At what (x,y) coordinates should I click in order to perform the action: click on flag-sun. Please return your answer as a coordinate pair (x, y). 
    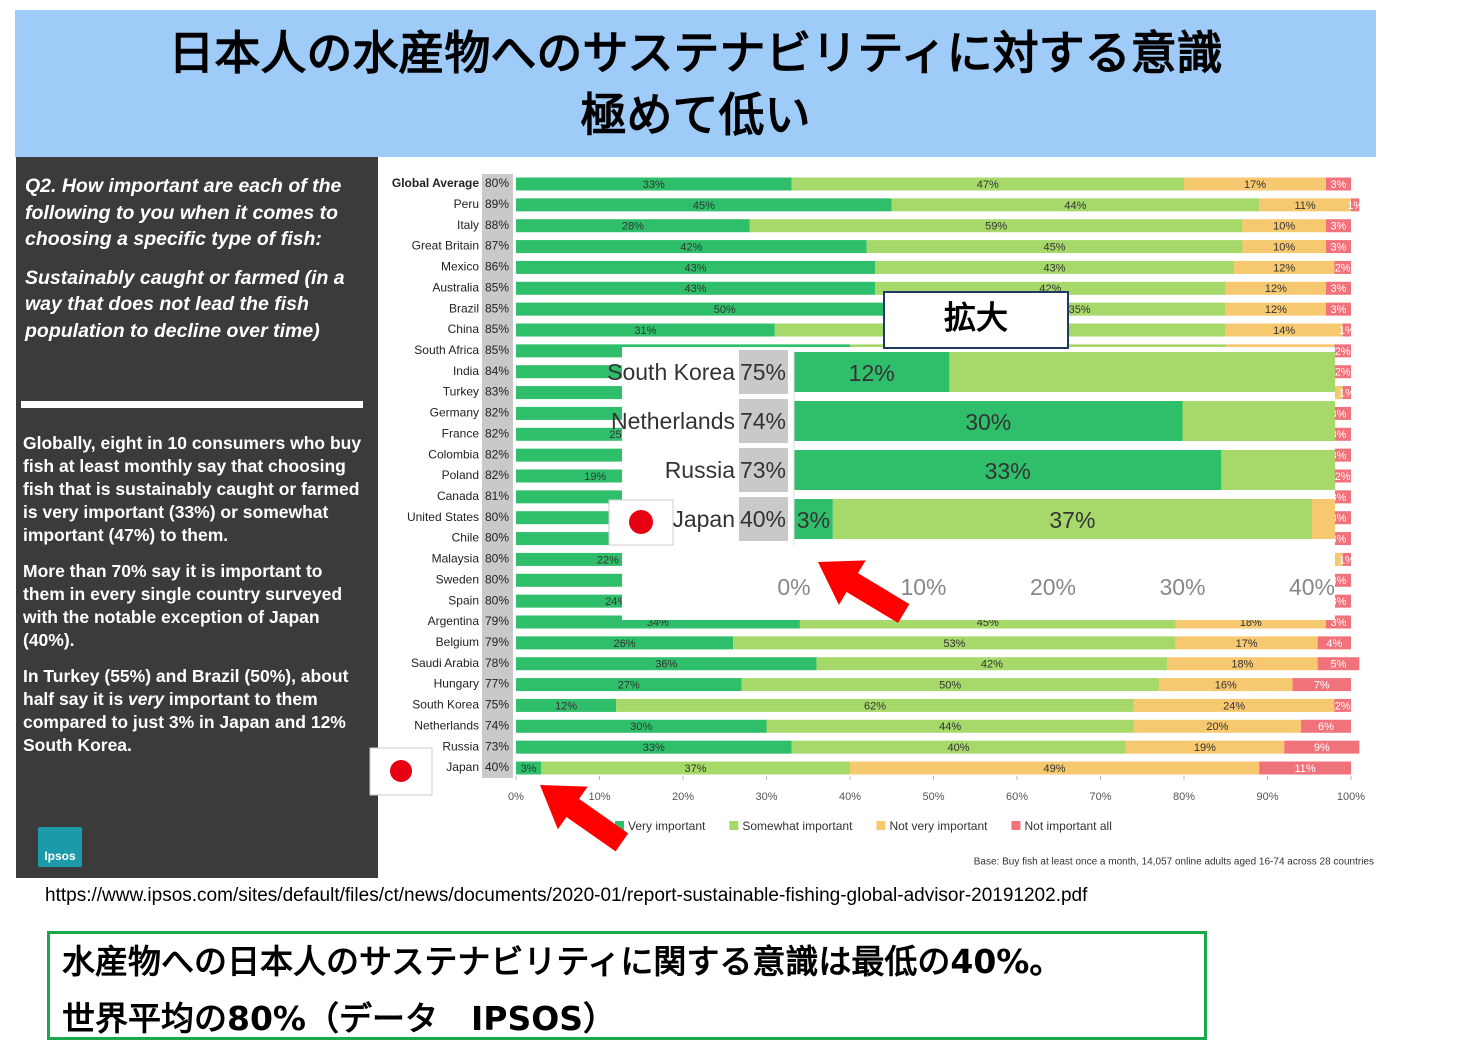
    Looking at the image, I should click on (401, 771).